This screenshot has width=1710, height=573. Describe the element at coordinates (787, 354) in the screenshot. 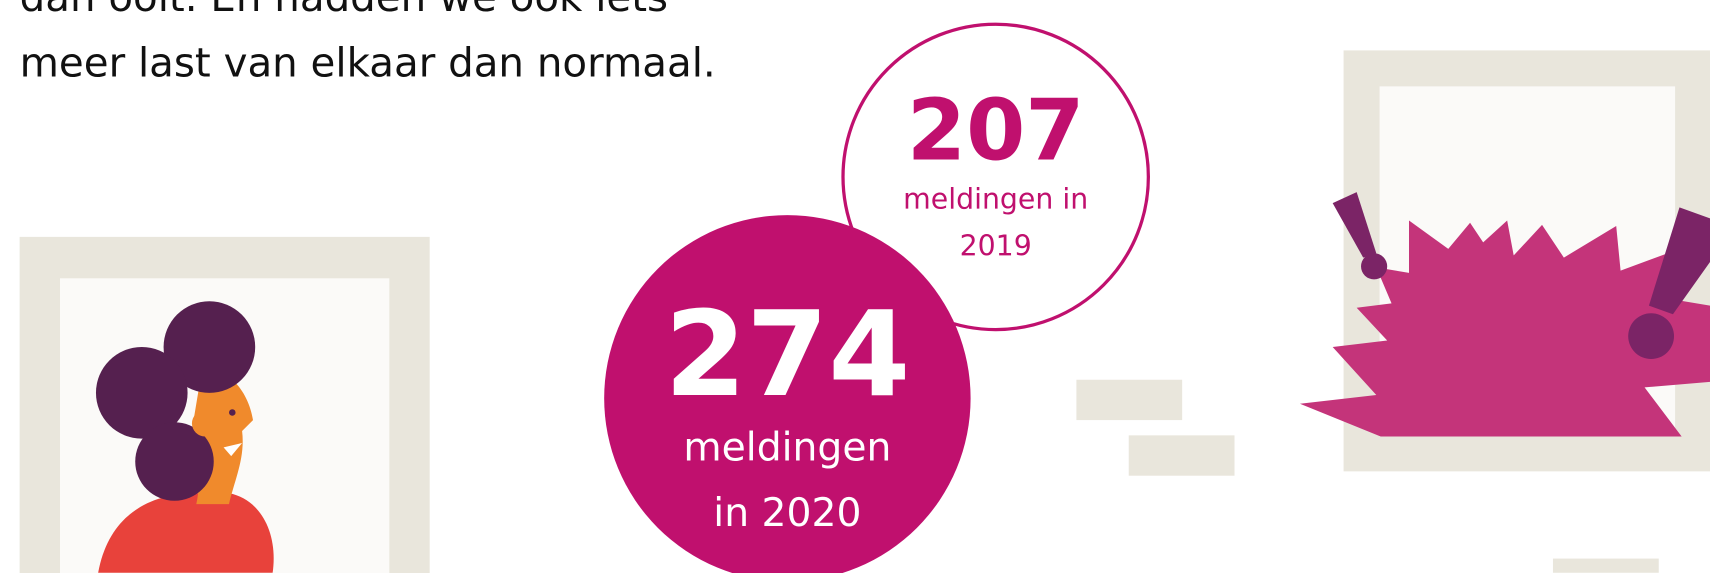

I see `stat-number: 274` at that location.